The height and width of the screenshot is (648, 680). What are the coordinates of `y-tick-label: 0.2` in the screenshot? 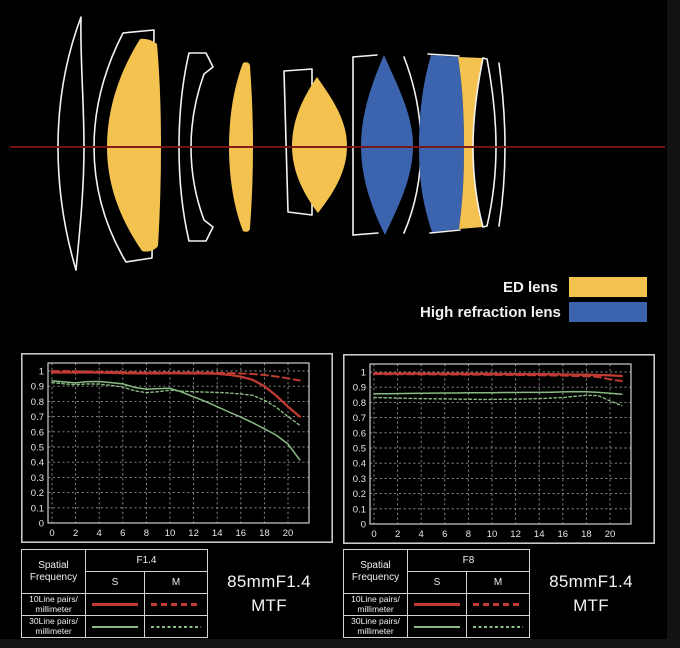 It's located at (359, 494).